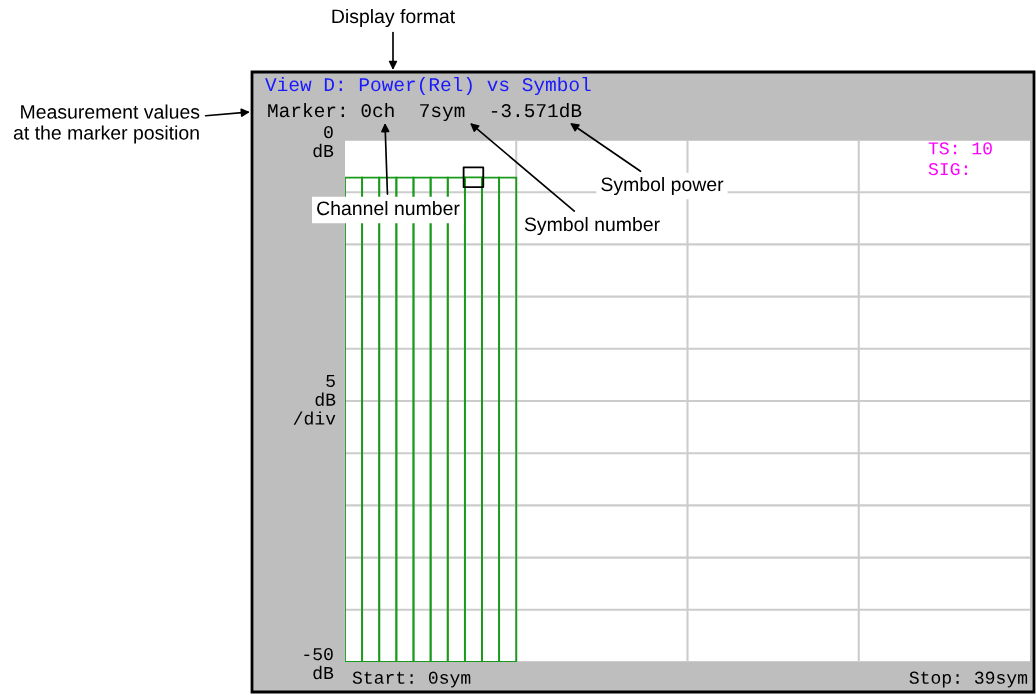  Describe the element at coordinates (393, 18) in the screenshot. I see `text: Display format` at that location.